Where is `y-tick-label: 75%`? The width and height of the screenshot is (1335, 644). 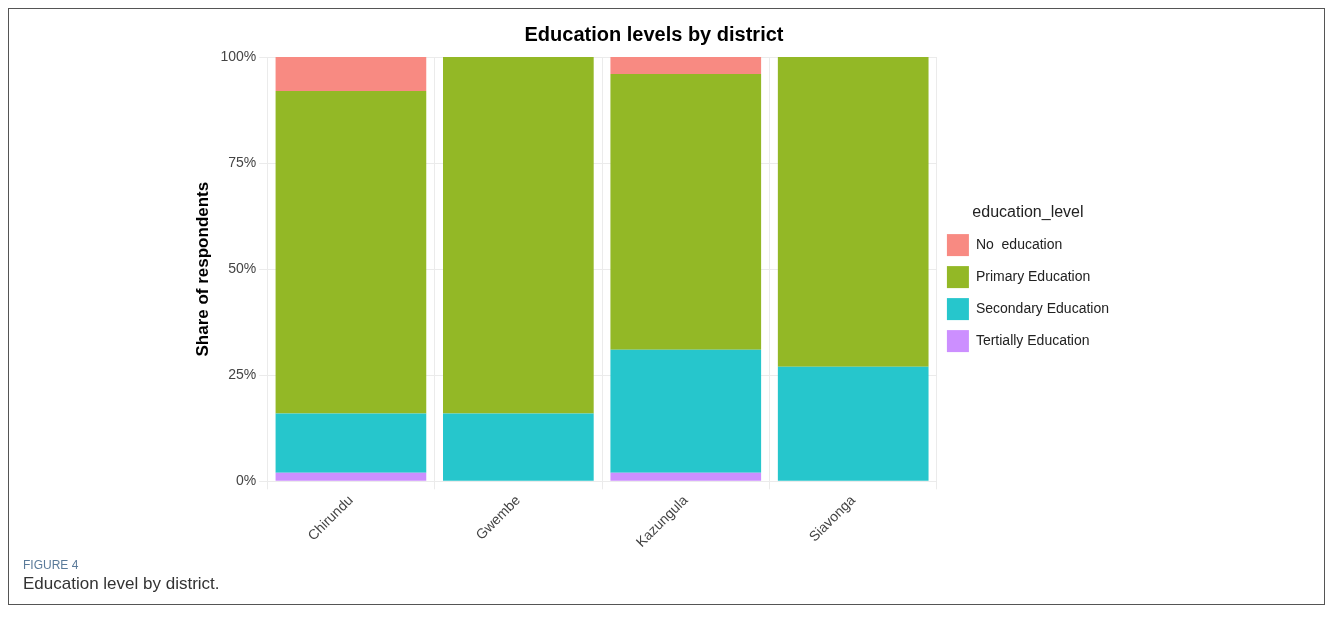 y-tick-label: 75% is located at coordinates (242, 161).